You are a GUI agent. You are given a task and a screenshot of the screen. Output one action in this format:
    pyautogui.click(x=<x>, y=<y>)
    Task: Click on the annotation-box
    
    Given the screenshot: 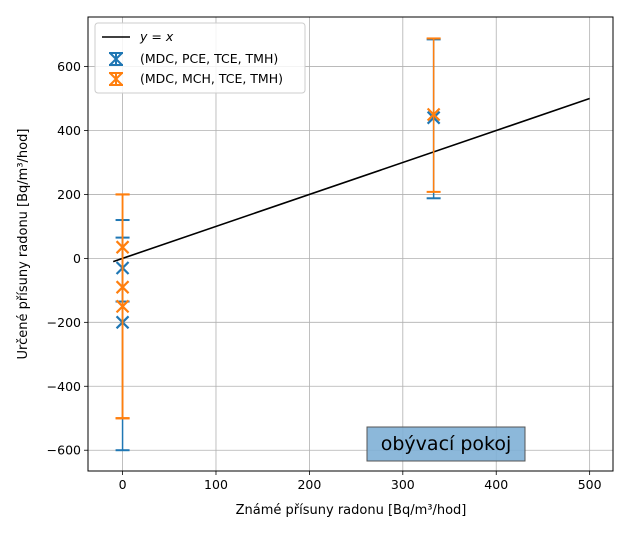 What is the action you would take?
    pyautogui.click(x=446, y=444)
    